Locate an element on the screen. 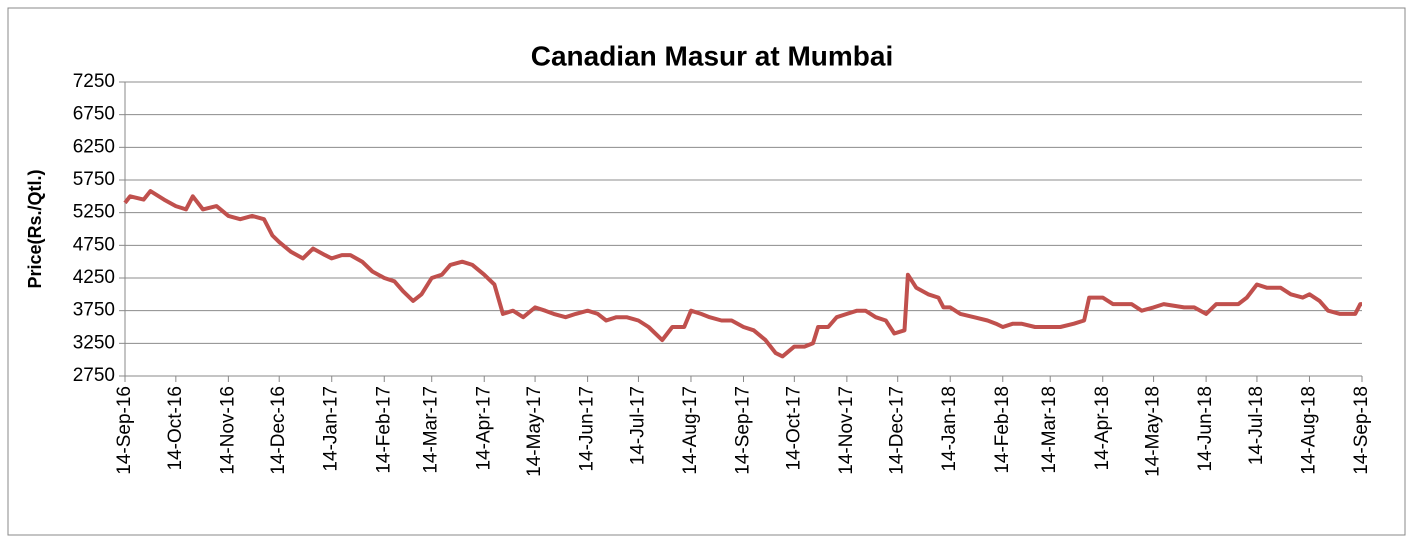 This screenshot has height=548, width=1413. x-tick-label: 14-Feb-17 is located at coordinates (383, 430).